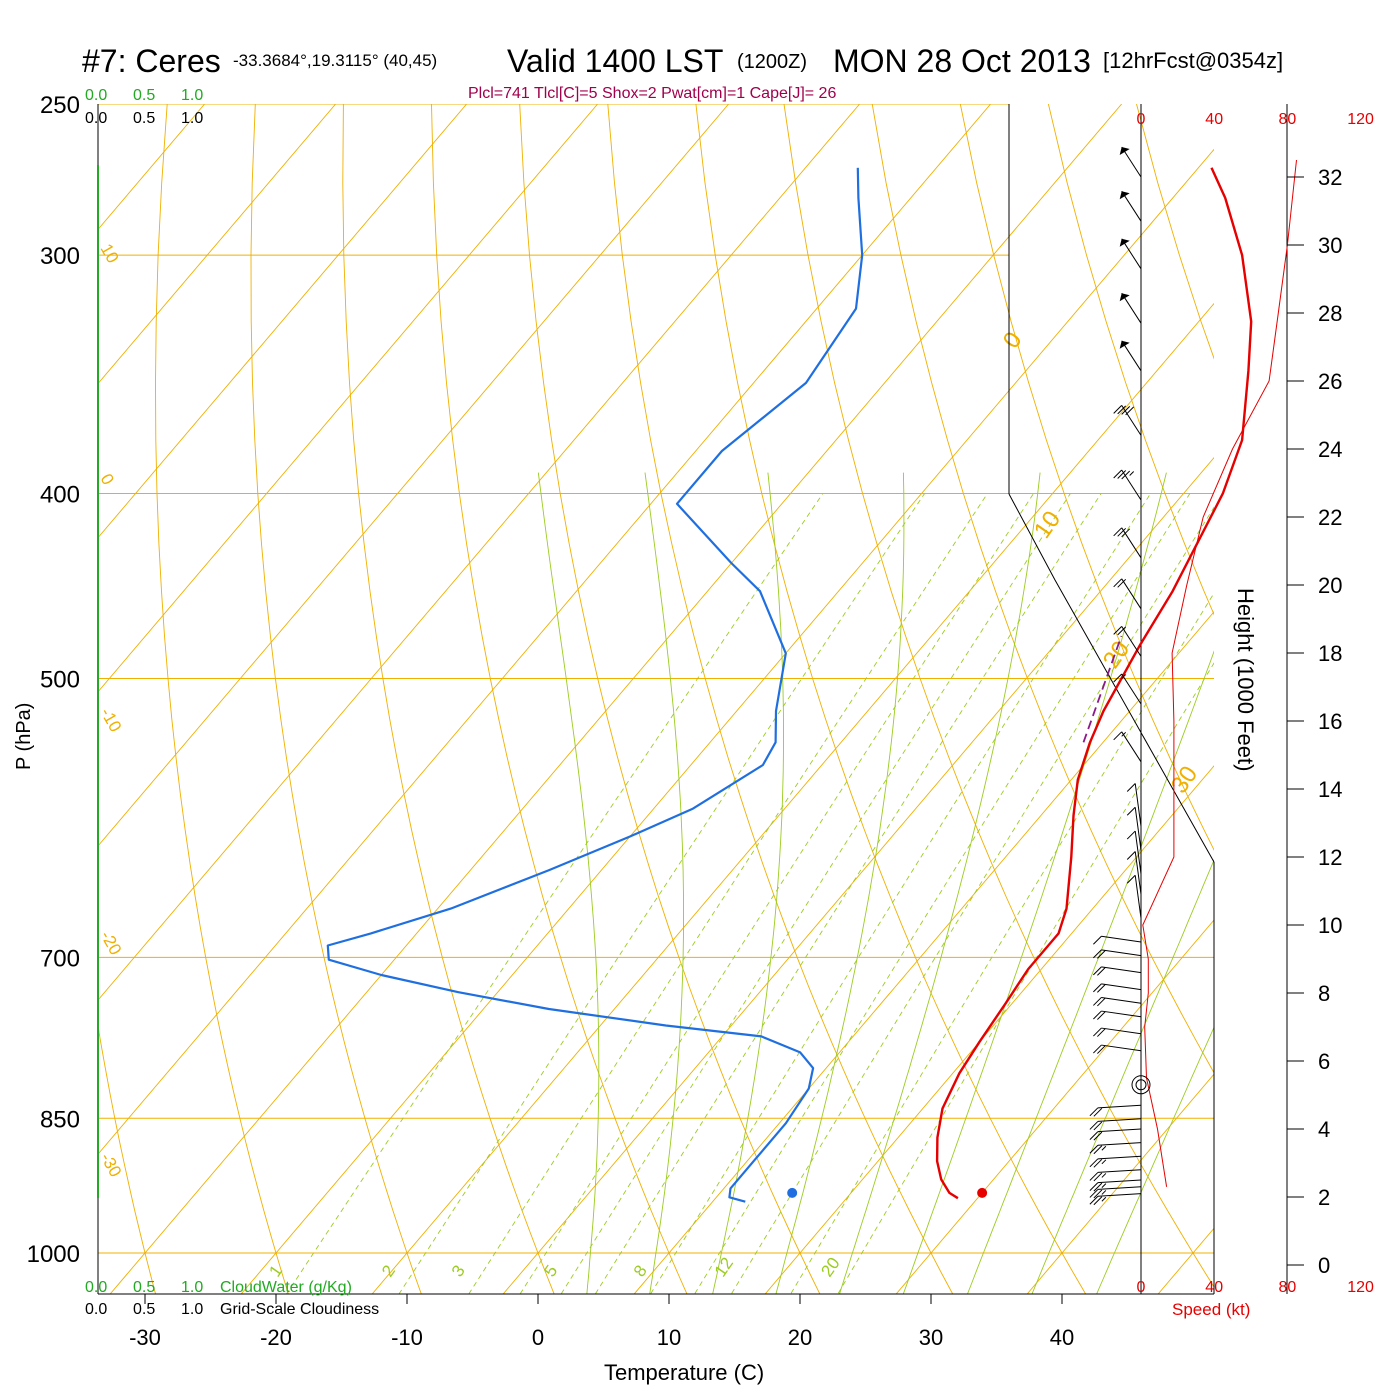 This screenshot has height=1400, width=1400. I want to click on height-tick-label: 32, so click(1330, 177).